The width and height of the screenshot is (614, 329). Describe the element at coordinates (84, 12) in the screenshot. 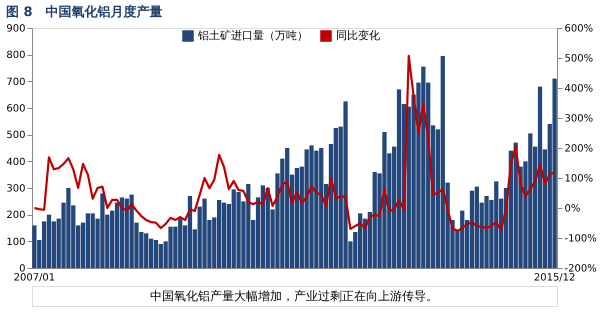

I see `chart-title: 图 8 中国氧化铝月度产量` at that location.